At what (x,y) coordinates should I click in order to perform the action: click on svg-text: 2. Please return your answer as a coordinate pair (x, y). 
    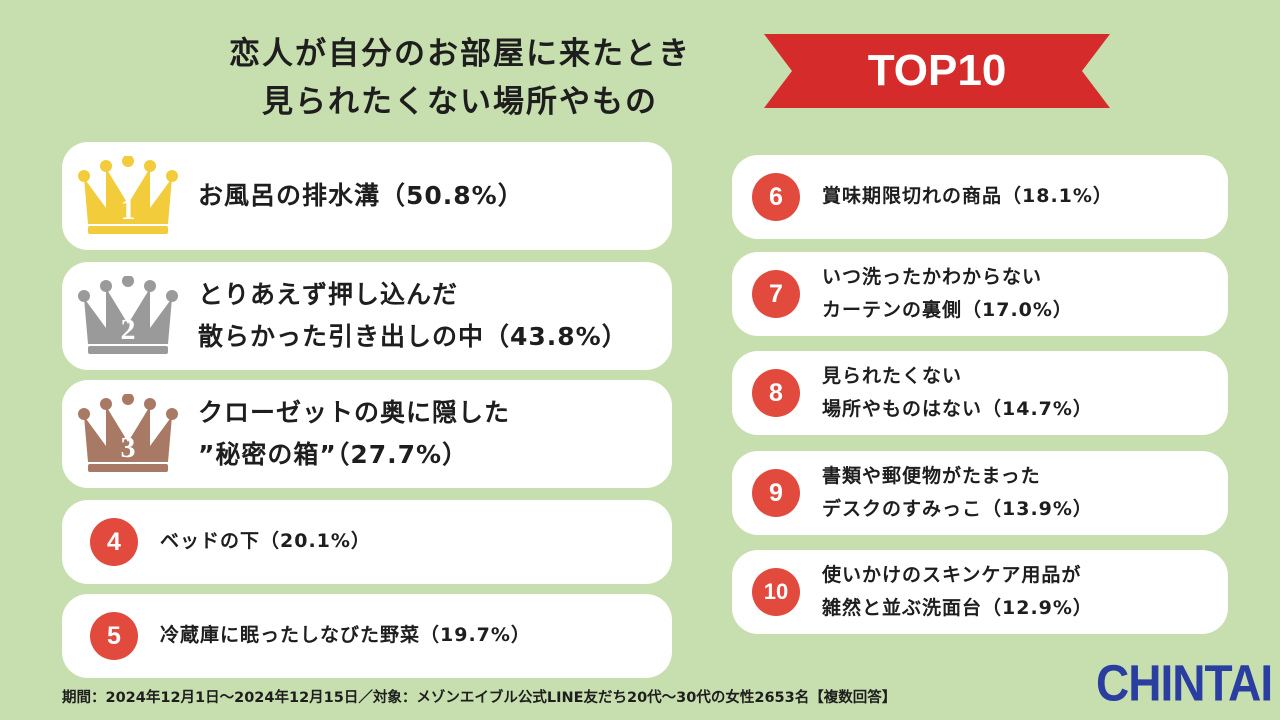
    Looking at the image, I should click on (128, 329).